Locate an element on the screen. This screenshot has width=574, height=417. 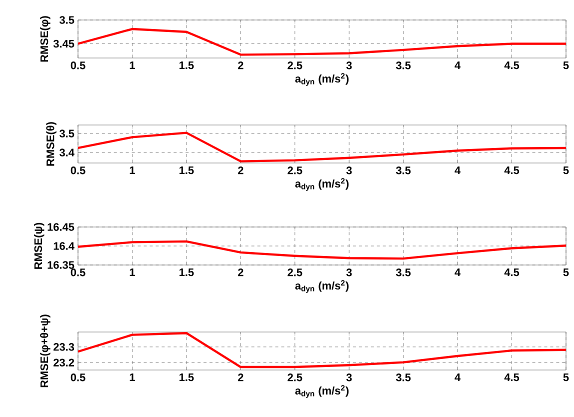
y-axis-title: RMSE(θ) is located at coordinates (51, 144).